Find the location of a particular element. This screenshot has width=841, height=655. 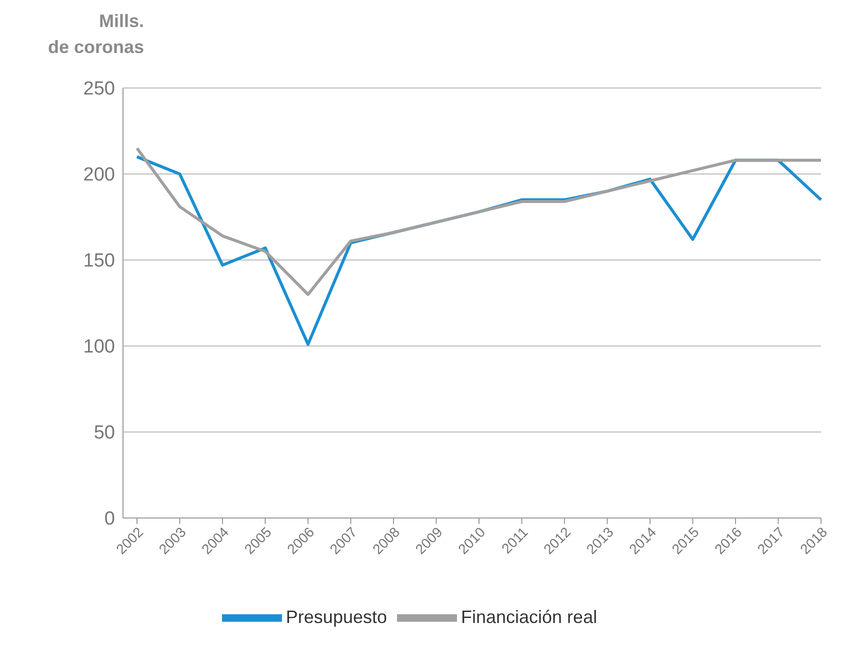

y-tick-label: 250 is located at coordinates (99, 89).